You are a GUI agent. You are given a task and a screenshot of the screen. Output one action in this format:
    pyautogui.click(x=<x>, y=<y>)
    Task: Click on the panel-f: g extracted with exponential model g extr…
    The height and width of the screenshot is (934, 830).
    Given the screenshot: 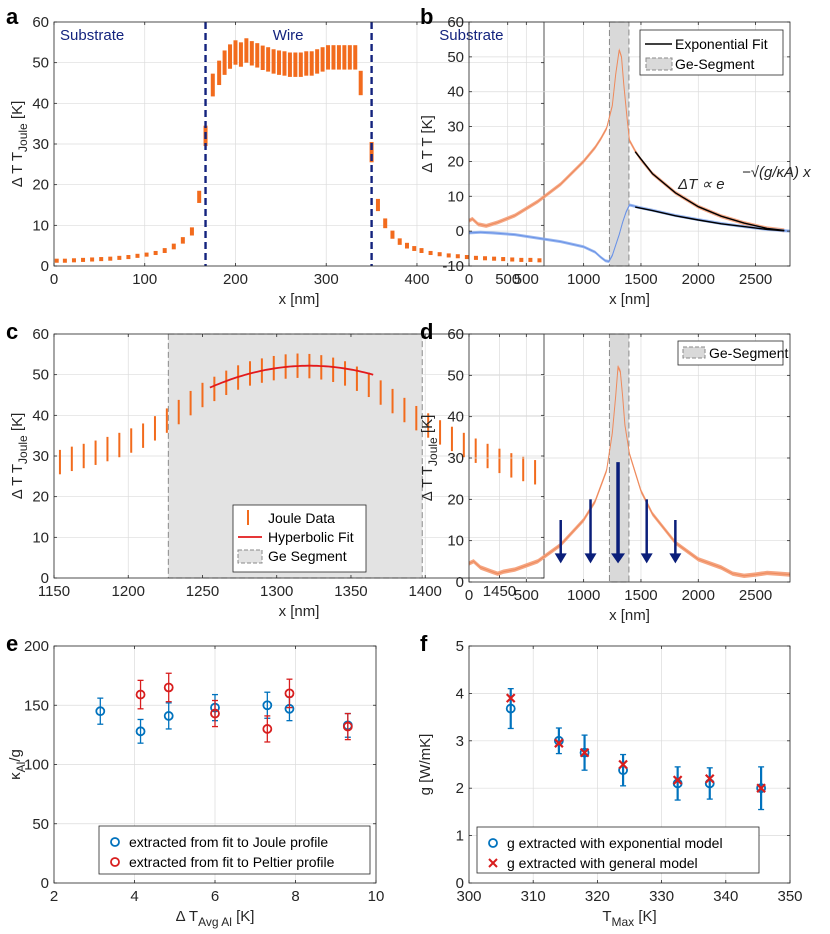 What is the action you would take?
    pyautogui.click(x=610, y=780)
    